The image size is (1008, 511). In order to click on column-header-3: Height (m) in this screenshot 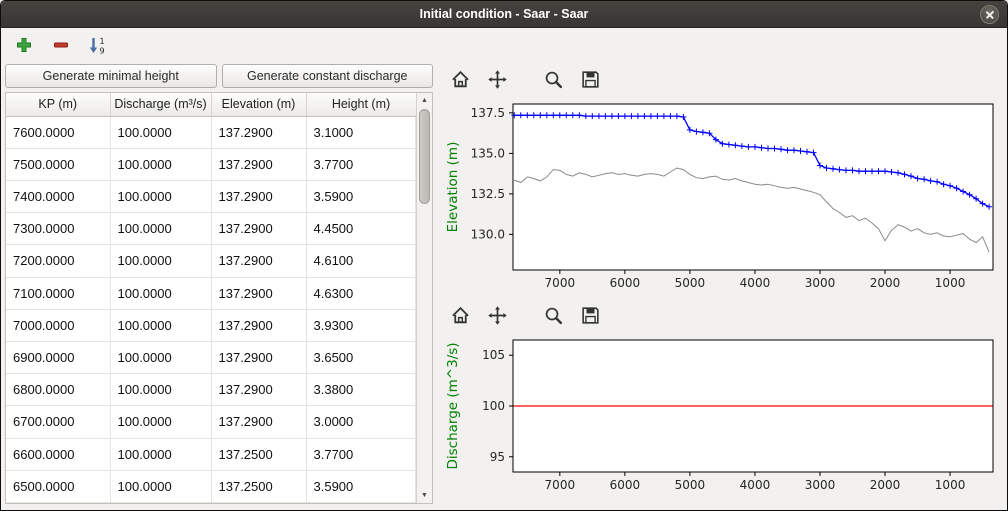, I will do `click(361, 105)`.